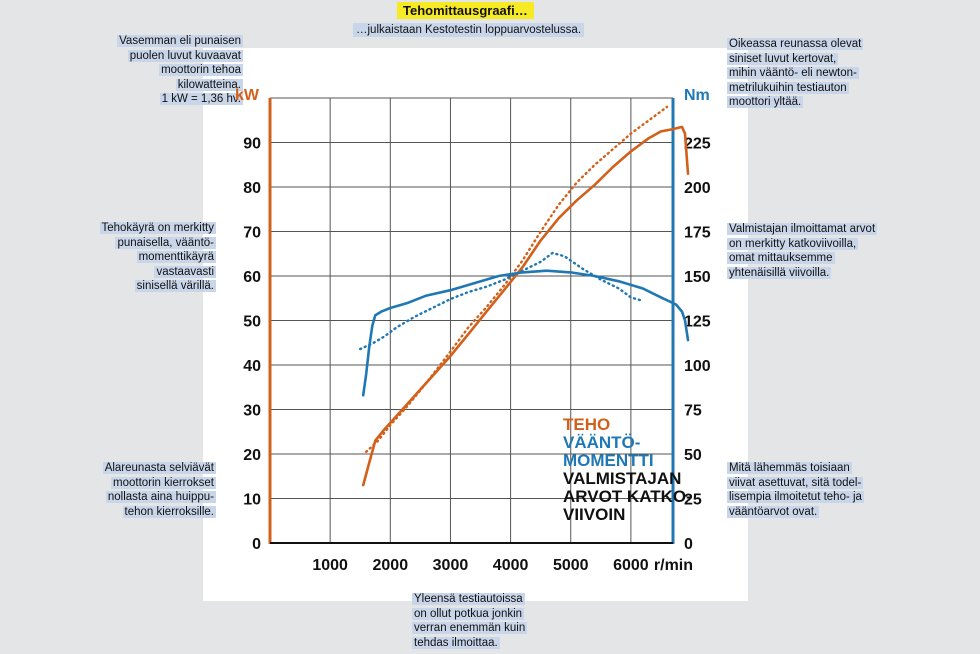  What do you see at coordinates (627, 496) in the screenshot?
I see `legend-manufacturer-2: ARVOT KATKO-` at bounding box center [627, 496].